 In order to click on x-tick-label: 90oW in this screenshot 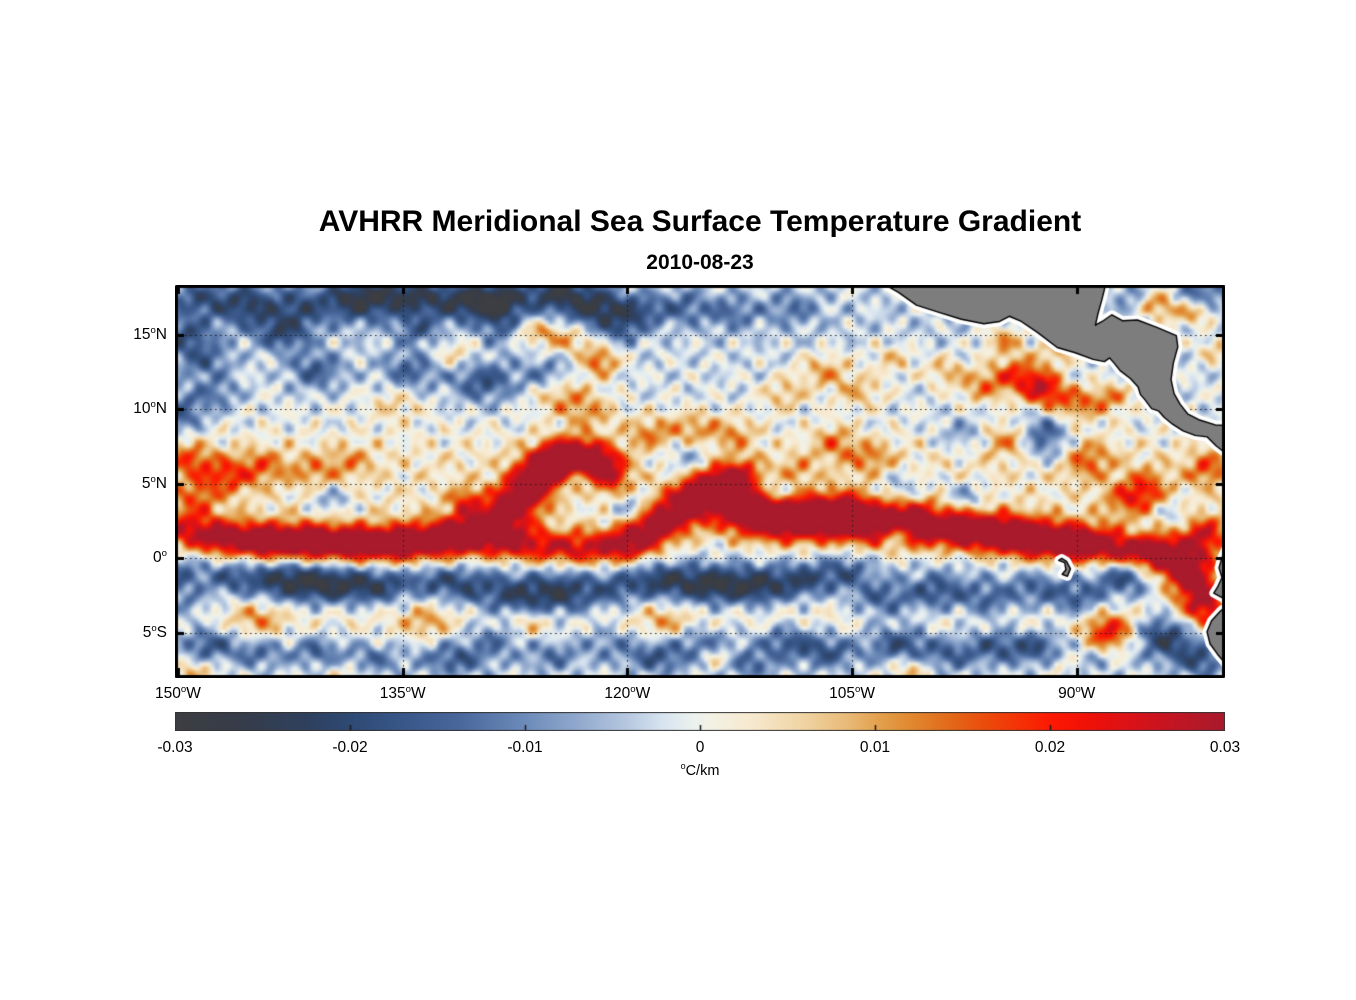, I will do `click(1077, 693)`.